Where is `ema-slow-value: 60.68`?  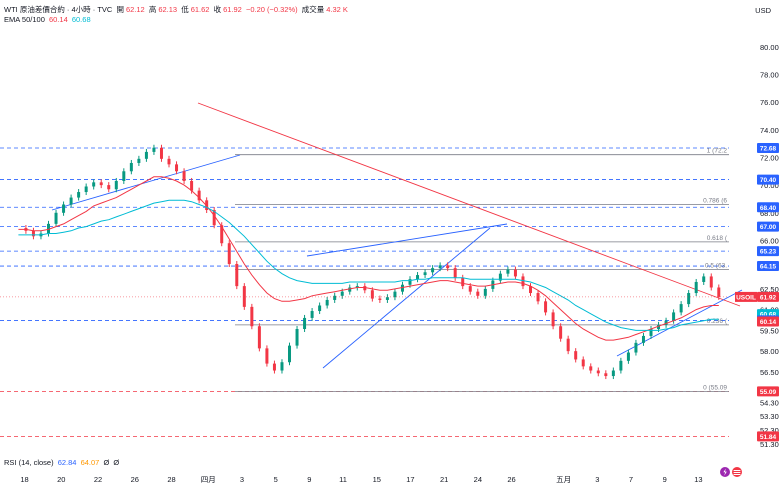 ema-slow-value: 60.68 is located at coordinates (81, 19).